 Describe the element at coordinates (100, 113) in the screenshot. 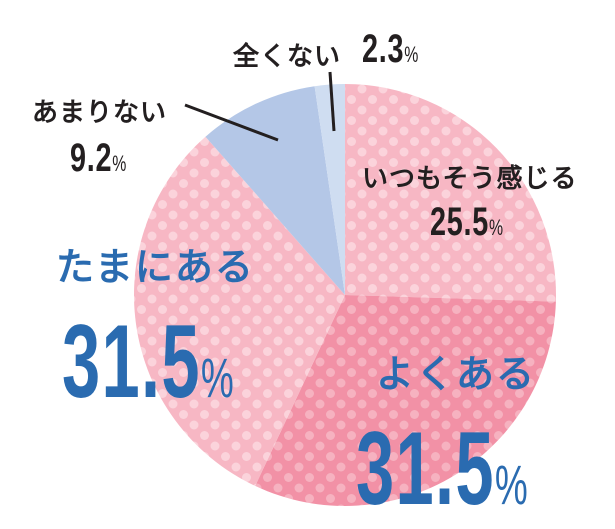

I see `label-amarinai: あまりない` at that location.